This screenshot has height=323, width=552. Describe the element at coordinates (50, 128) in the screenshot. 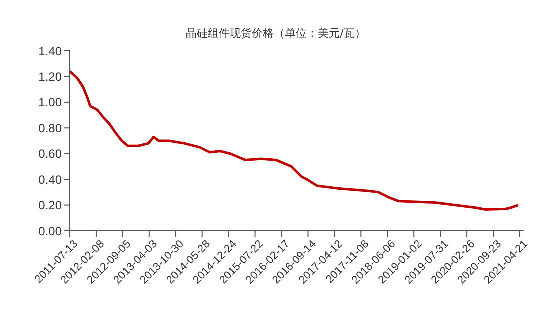

I see `y-tick-label: 0.80` at that location.